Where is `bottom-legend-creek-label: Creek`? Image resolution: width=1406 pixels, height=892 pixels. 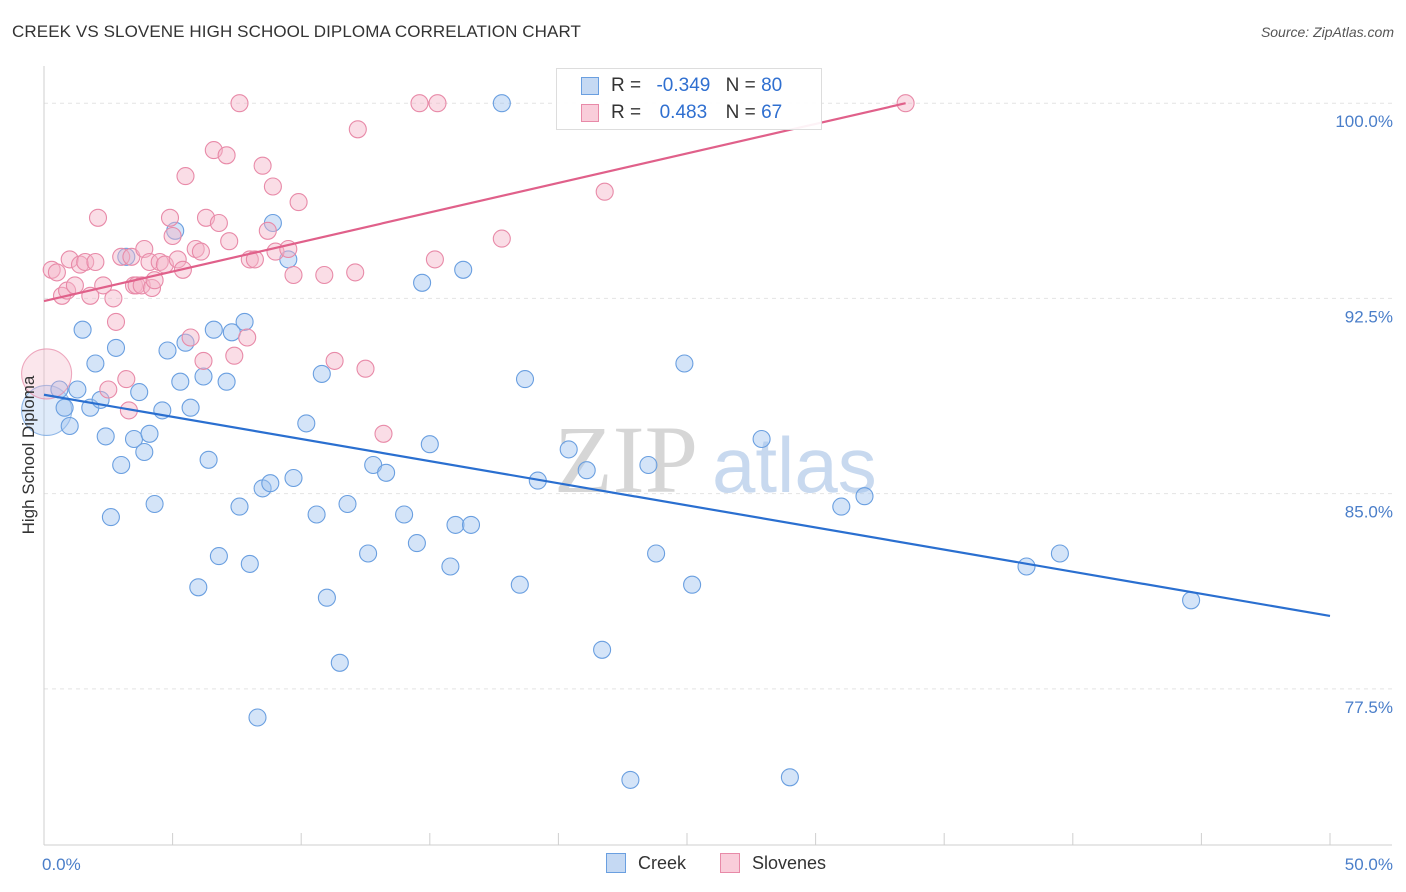
bottom-legend-creek-label: Creek is located at coordinates (662, 863).